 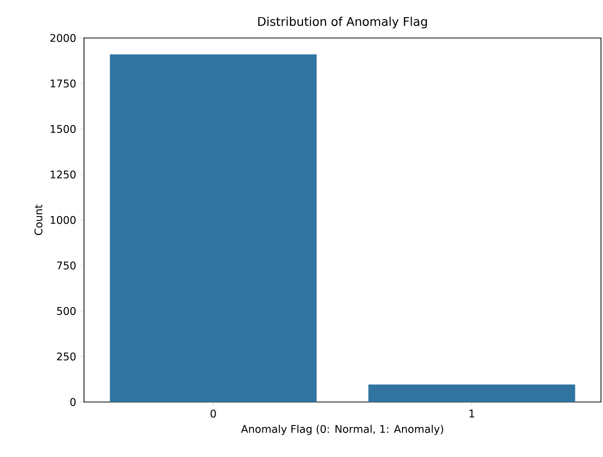 What do you see at coordinates (63, 174) in the screenshot?
I see `y-tick-label: 1250` at bounding box center [63, 174].